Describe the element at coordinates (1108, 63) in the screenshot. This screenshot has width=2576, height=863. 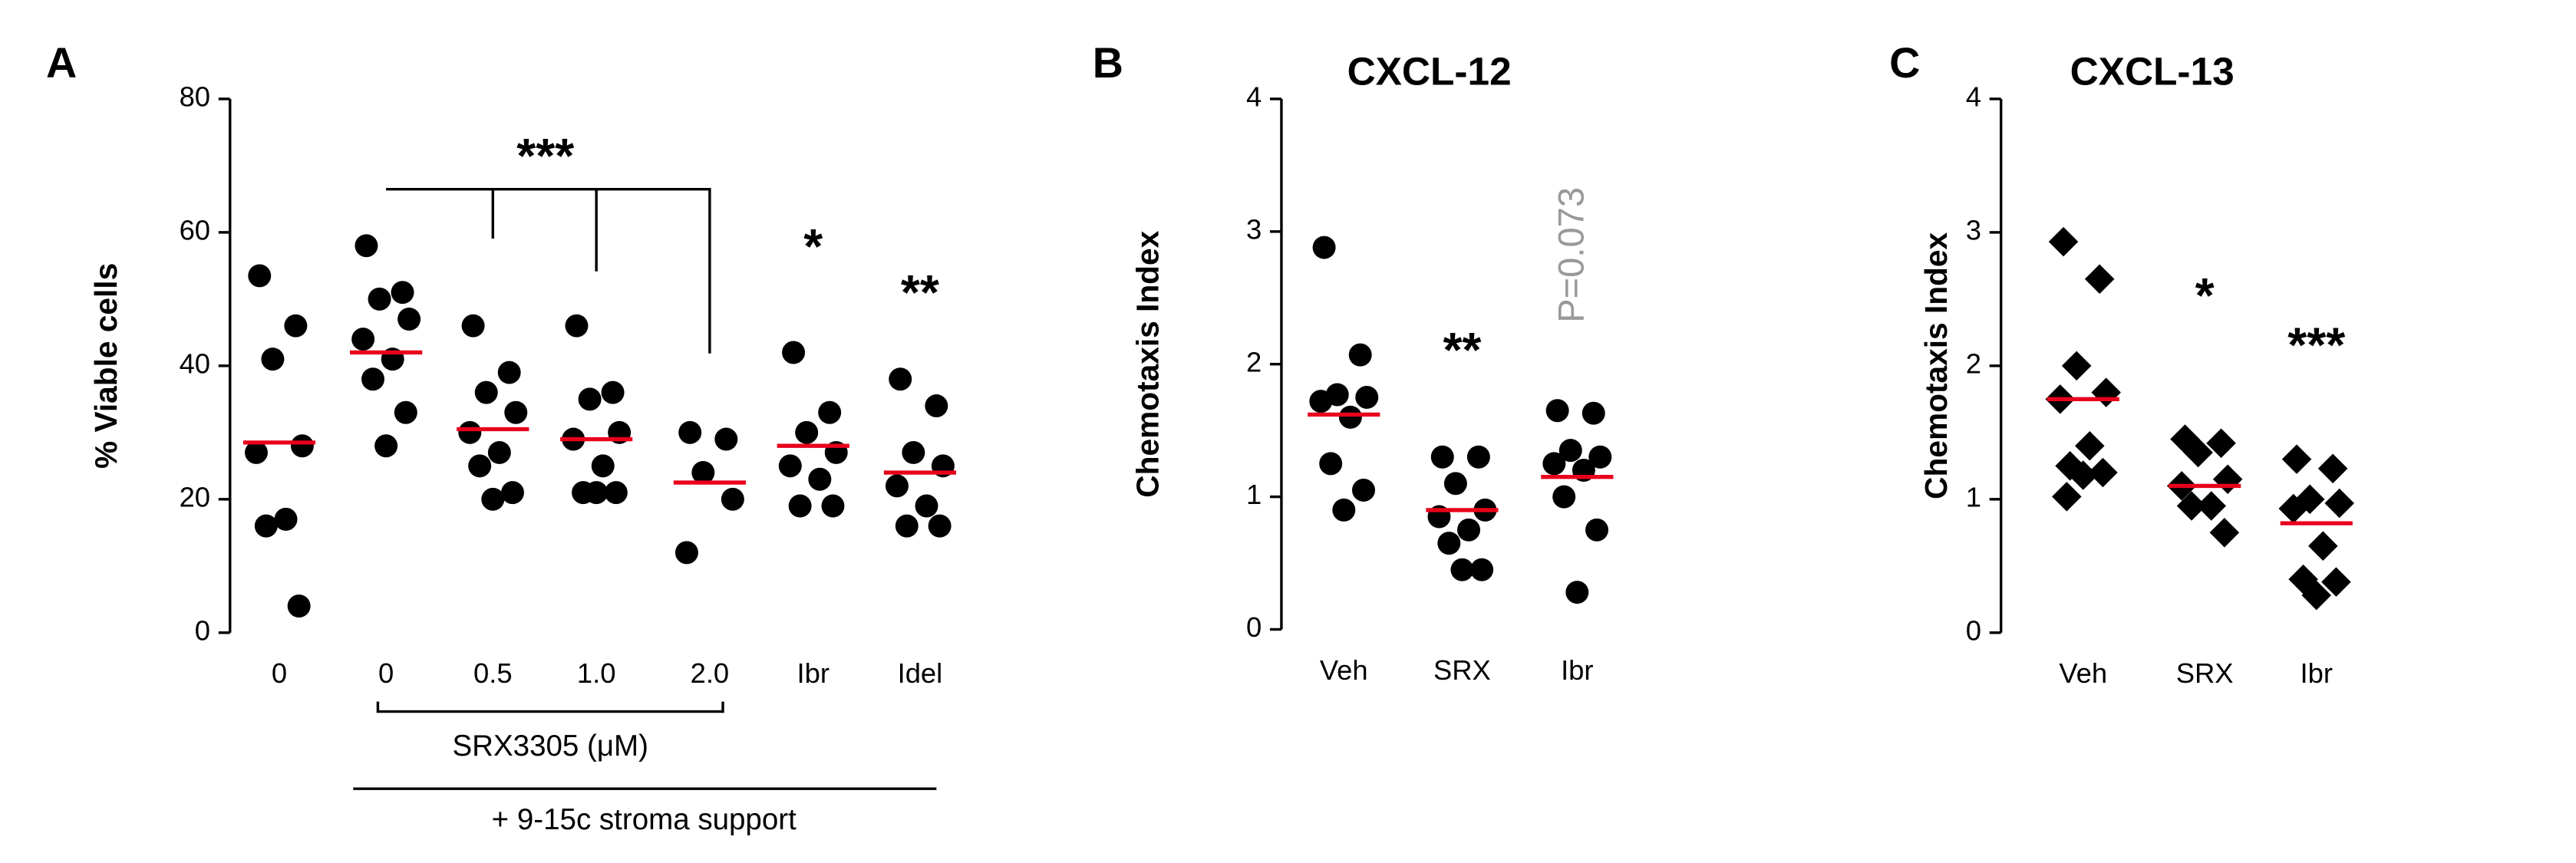
I see `panel-letter: B` at that location.